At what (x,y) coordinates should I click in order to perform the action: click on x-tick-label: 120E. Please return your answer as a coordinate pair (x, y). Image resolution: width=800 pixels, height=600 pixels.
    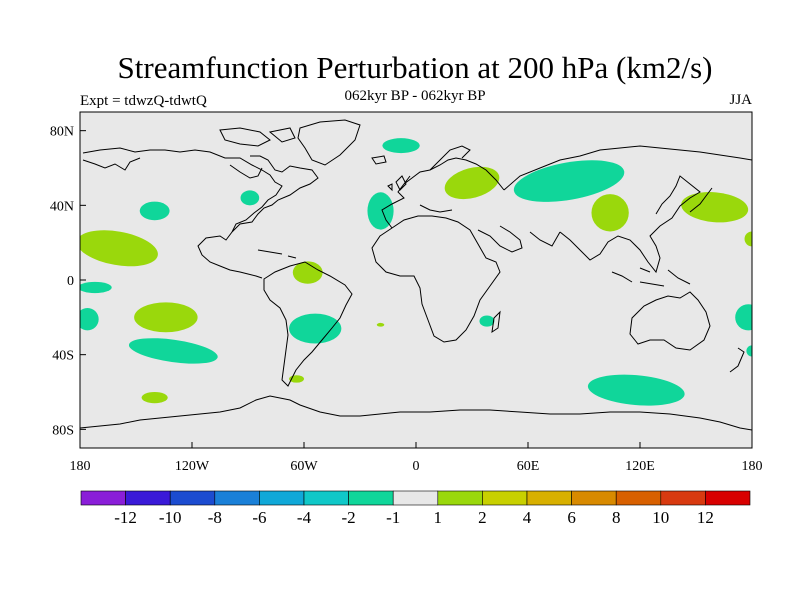
    Looking at the image, I should click on (640, 466).